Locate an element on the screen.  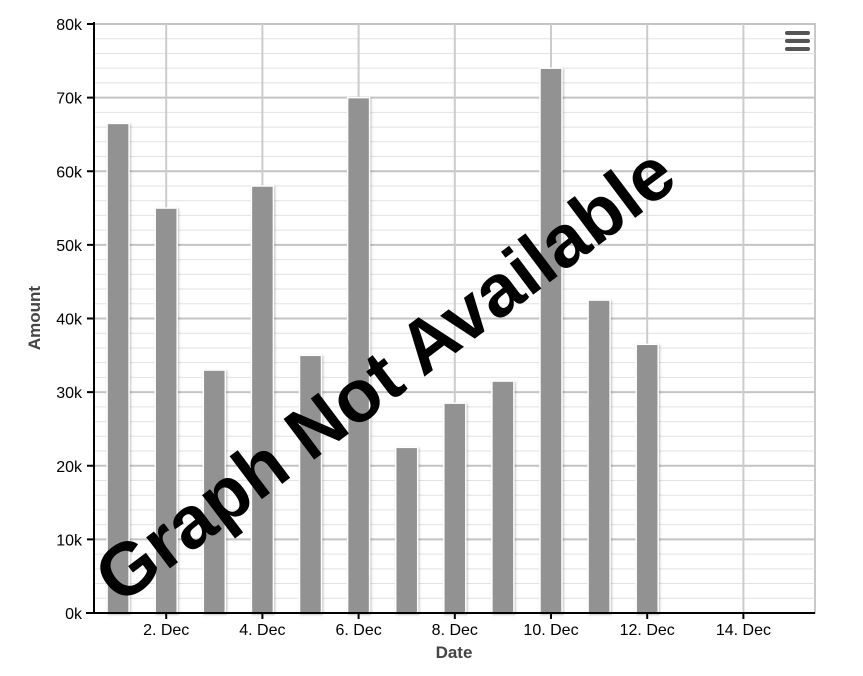
y-tick-label: 40k is located at coordinates (69, 320).